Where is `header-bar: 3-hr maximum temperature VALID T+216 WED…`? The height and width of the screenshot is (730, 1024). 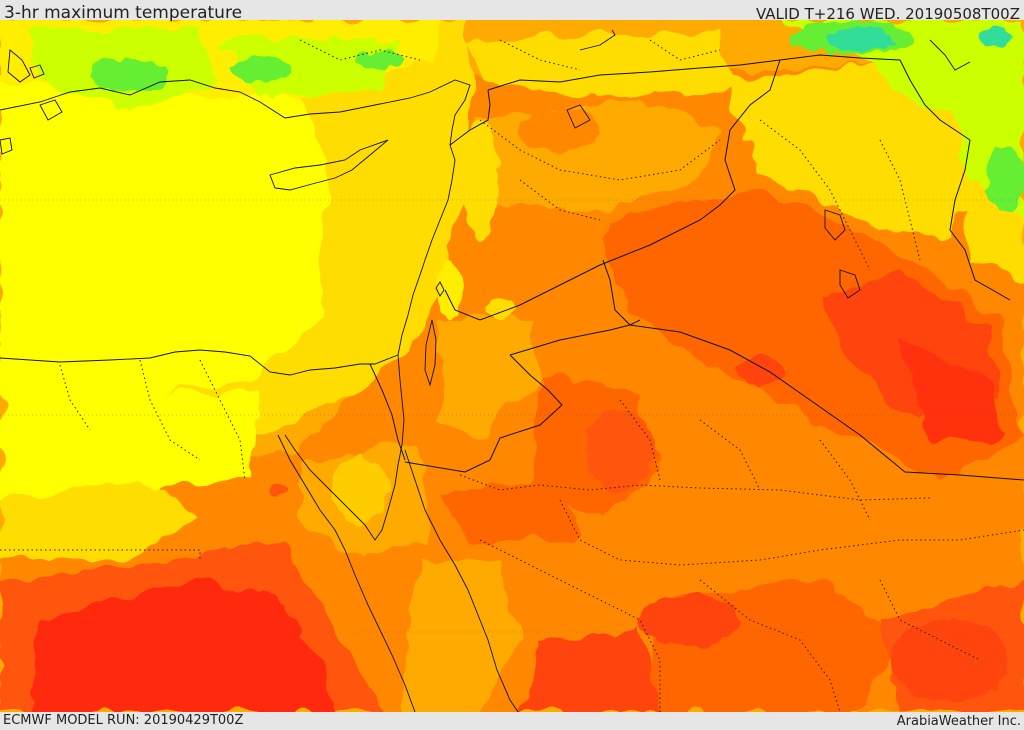 header-bar: 3-hr maximum temperature VALID T+216 WED… is located at coordinates (512, 11).